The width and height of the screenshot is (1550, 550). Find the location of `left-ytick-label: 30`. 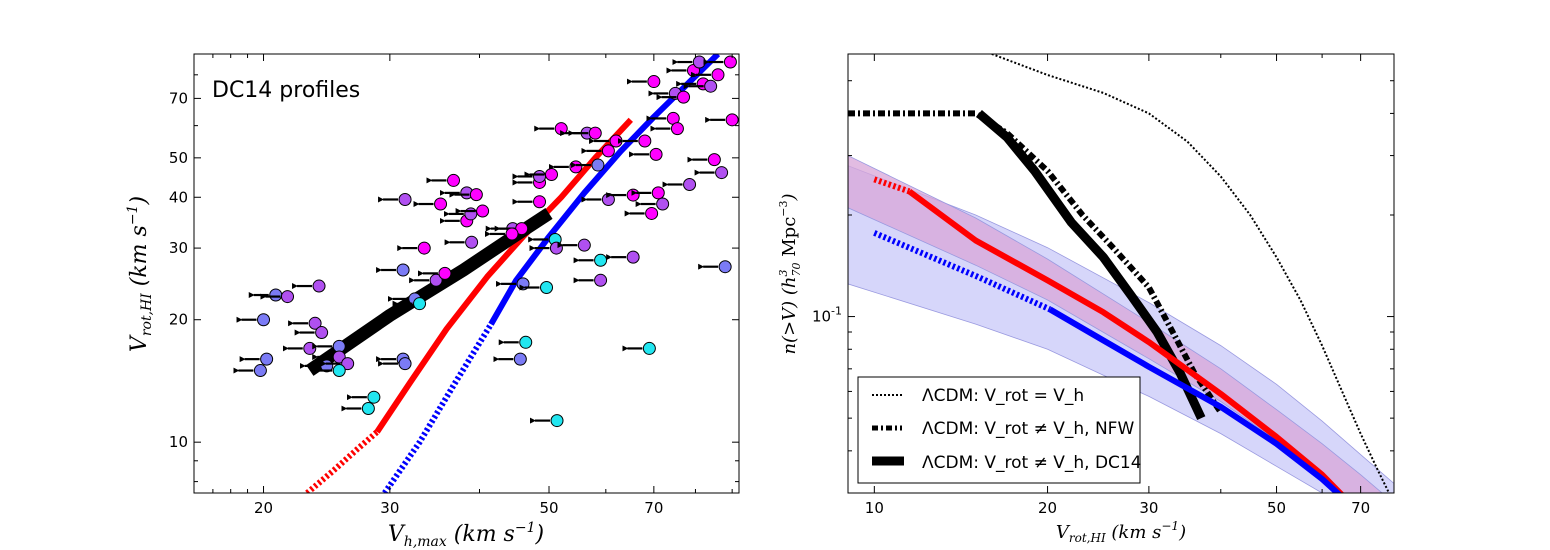

left-ytick-label: 30 is located at coordinates (178, 248).